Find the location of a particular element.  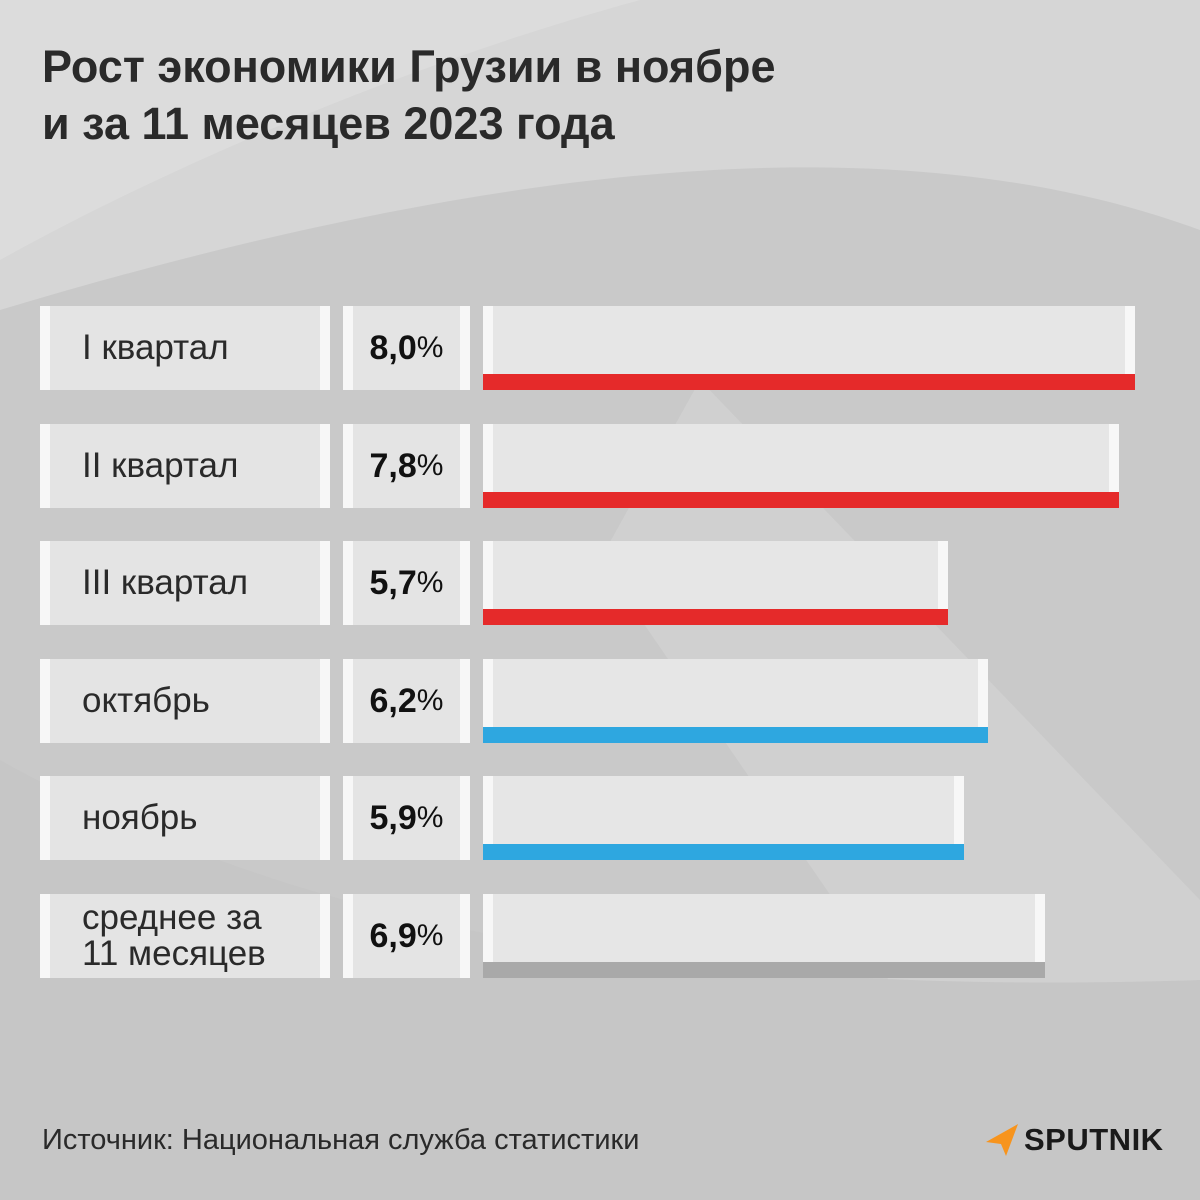

sputnik-logo: SPUTNIK is located at coordinates (1074, 1140).